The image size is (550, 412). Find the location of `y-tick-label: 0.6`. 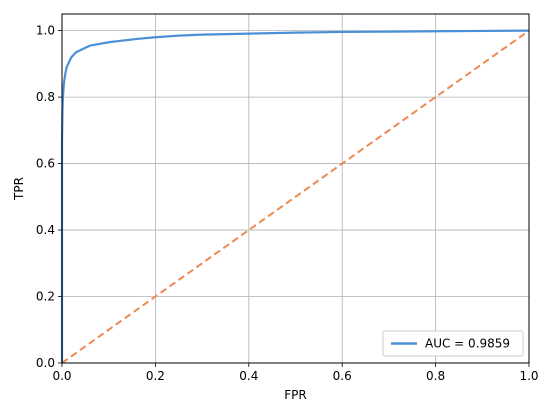

y-tick-label: 0.6 is located at coordinates (45, 164).